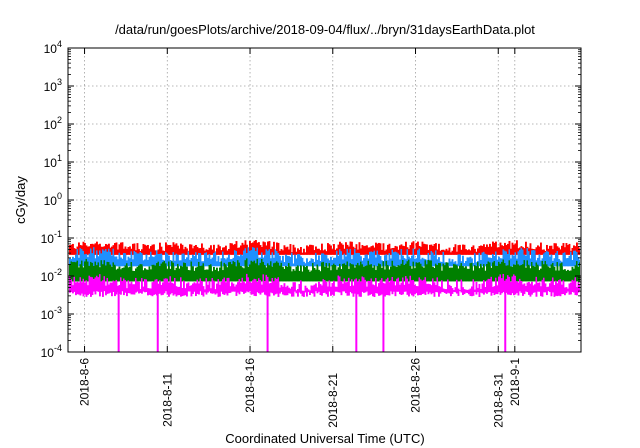 Image resolution: width=640 pixels, height=448 pixels. I want to click on dropout-spike, so click(267, 319).